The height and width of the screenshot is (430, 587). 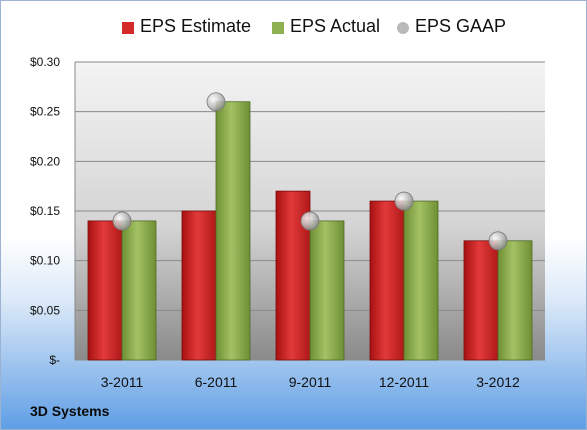 What do you see at coordinates (310, 382) in the screenshot?
I see `x-tick-label: 9-2011` at bounding box center [310, 382].